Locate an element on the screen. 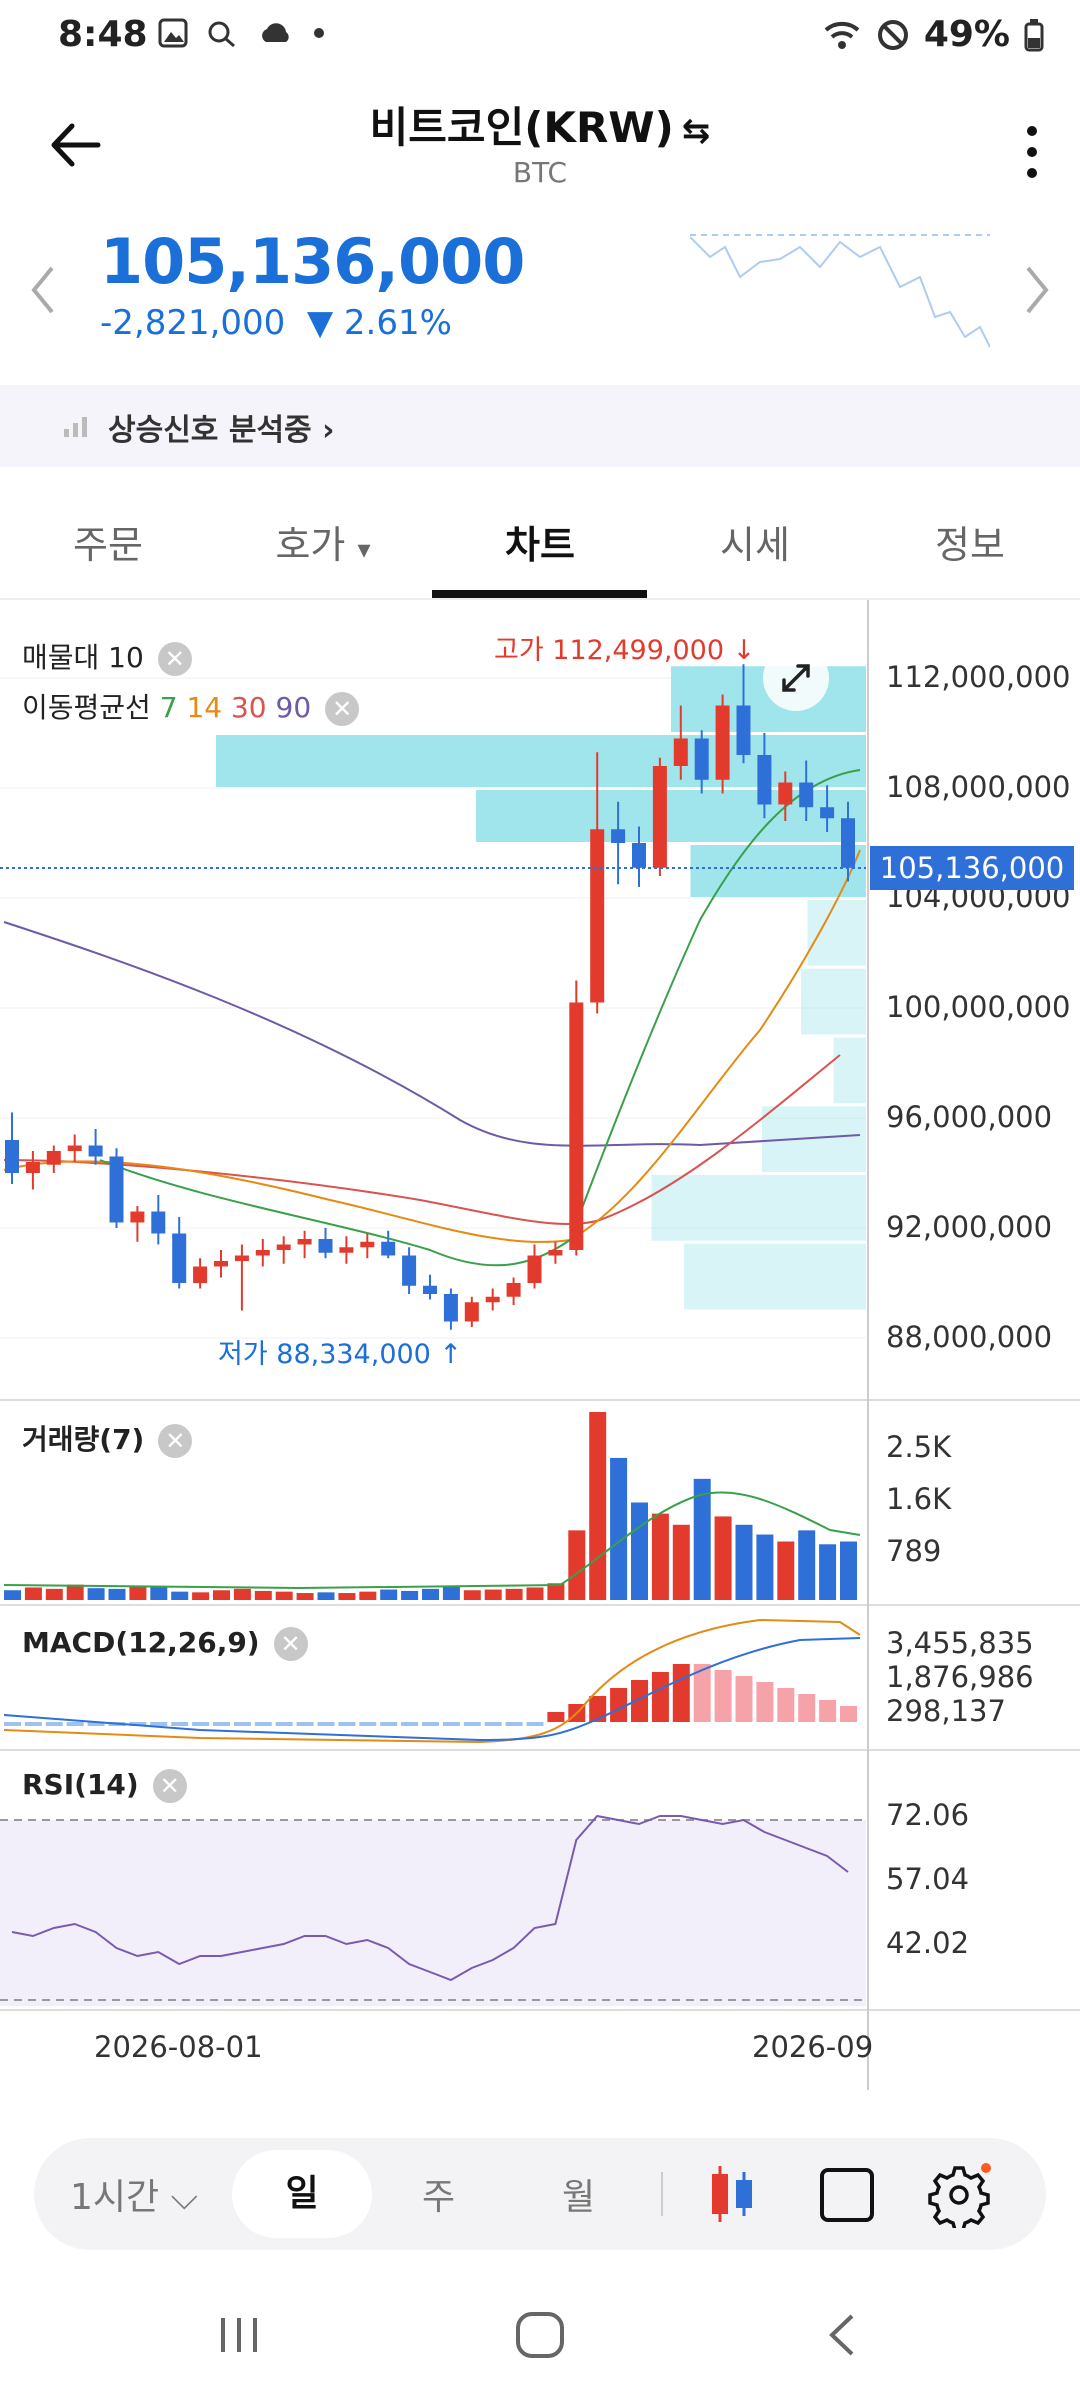 This screenshot has width=1080, height=2408. active-tab-indicator is located at coordinates (539, 594).